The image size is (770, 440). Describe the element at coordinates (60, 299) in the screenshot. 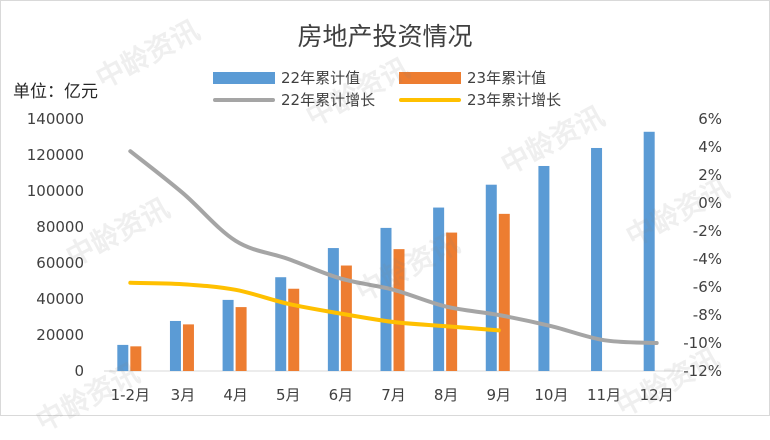

I see `y-left-tick-label: 40000` at that location.